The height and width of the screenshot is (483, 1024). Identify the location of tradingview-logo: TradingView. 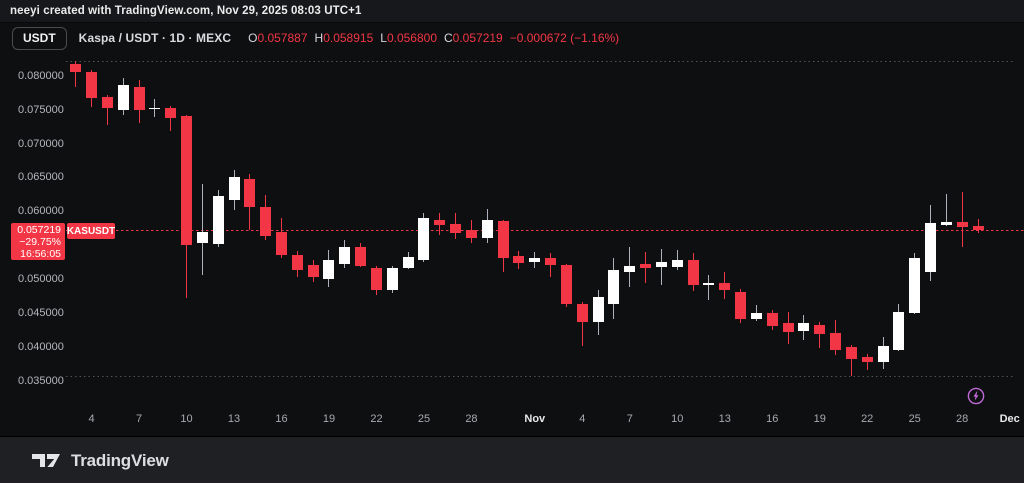
(99, 461).